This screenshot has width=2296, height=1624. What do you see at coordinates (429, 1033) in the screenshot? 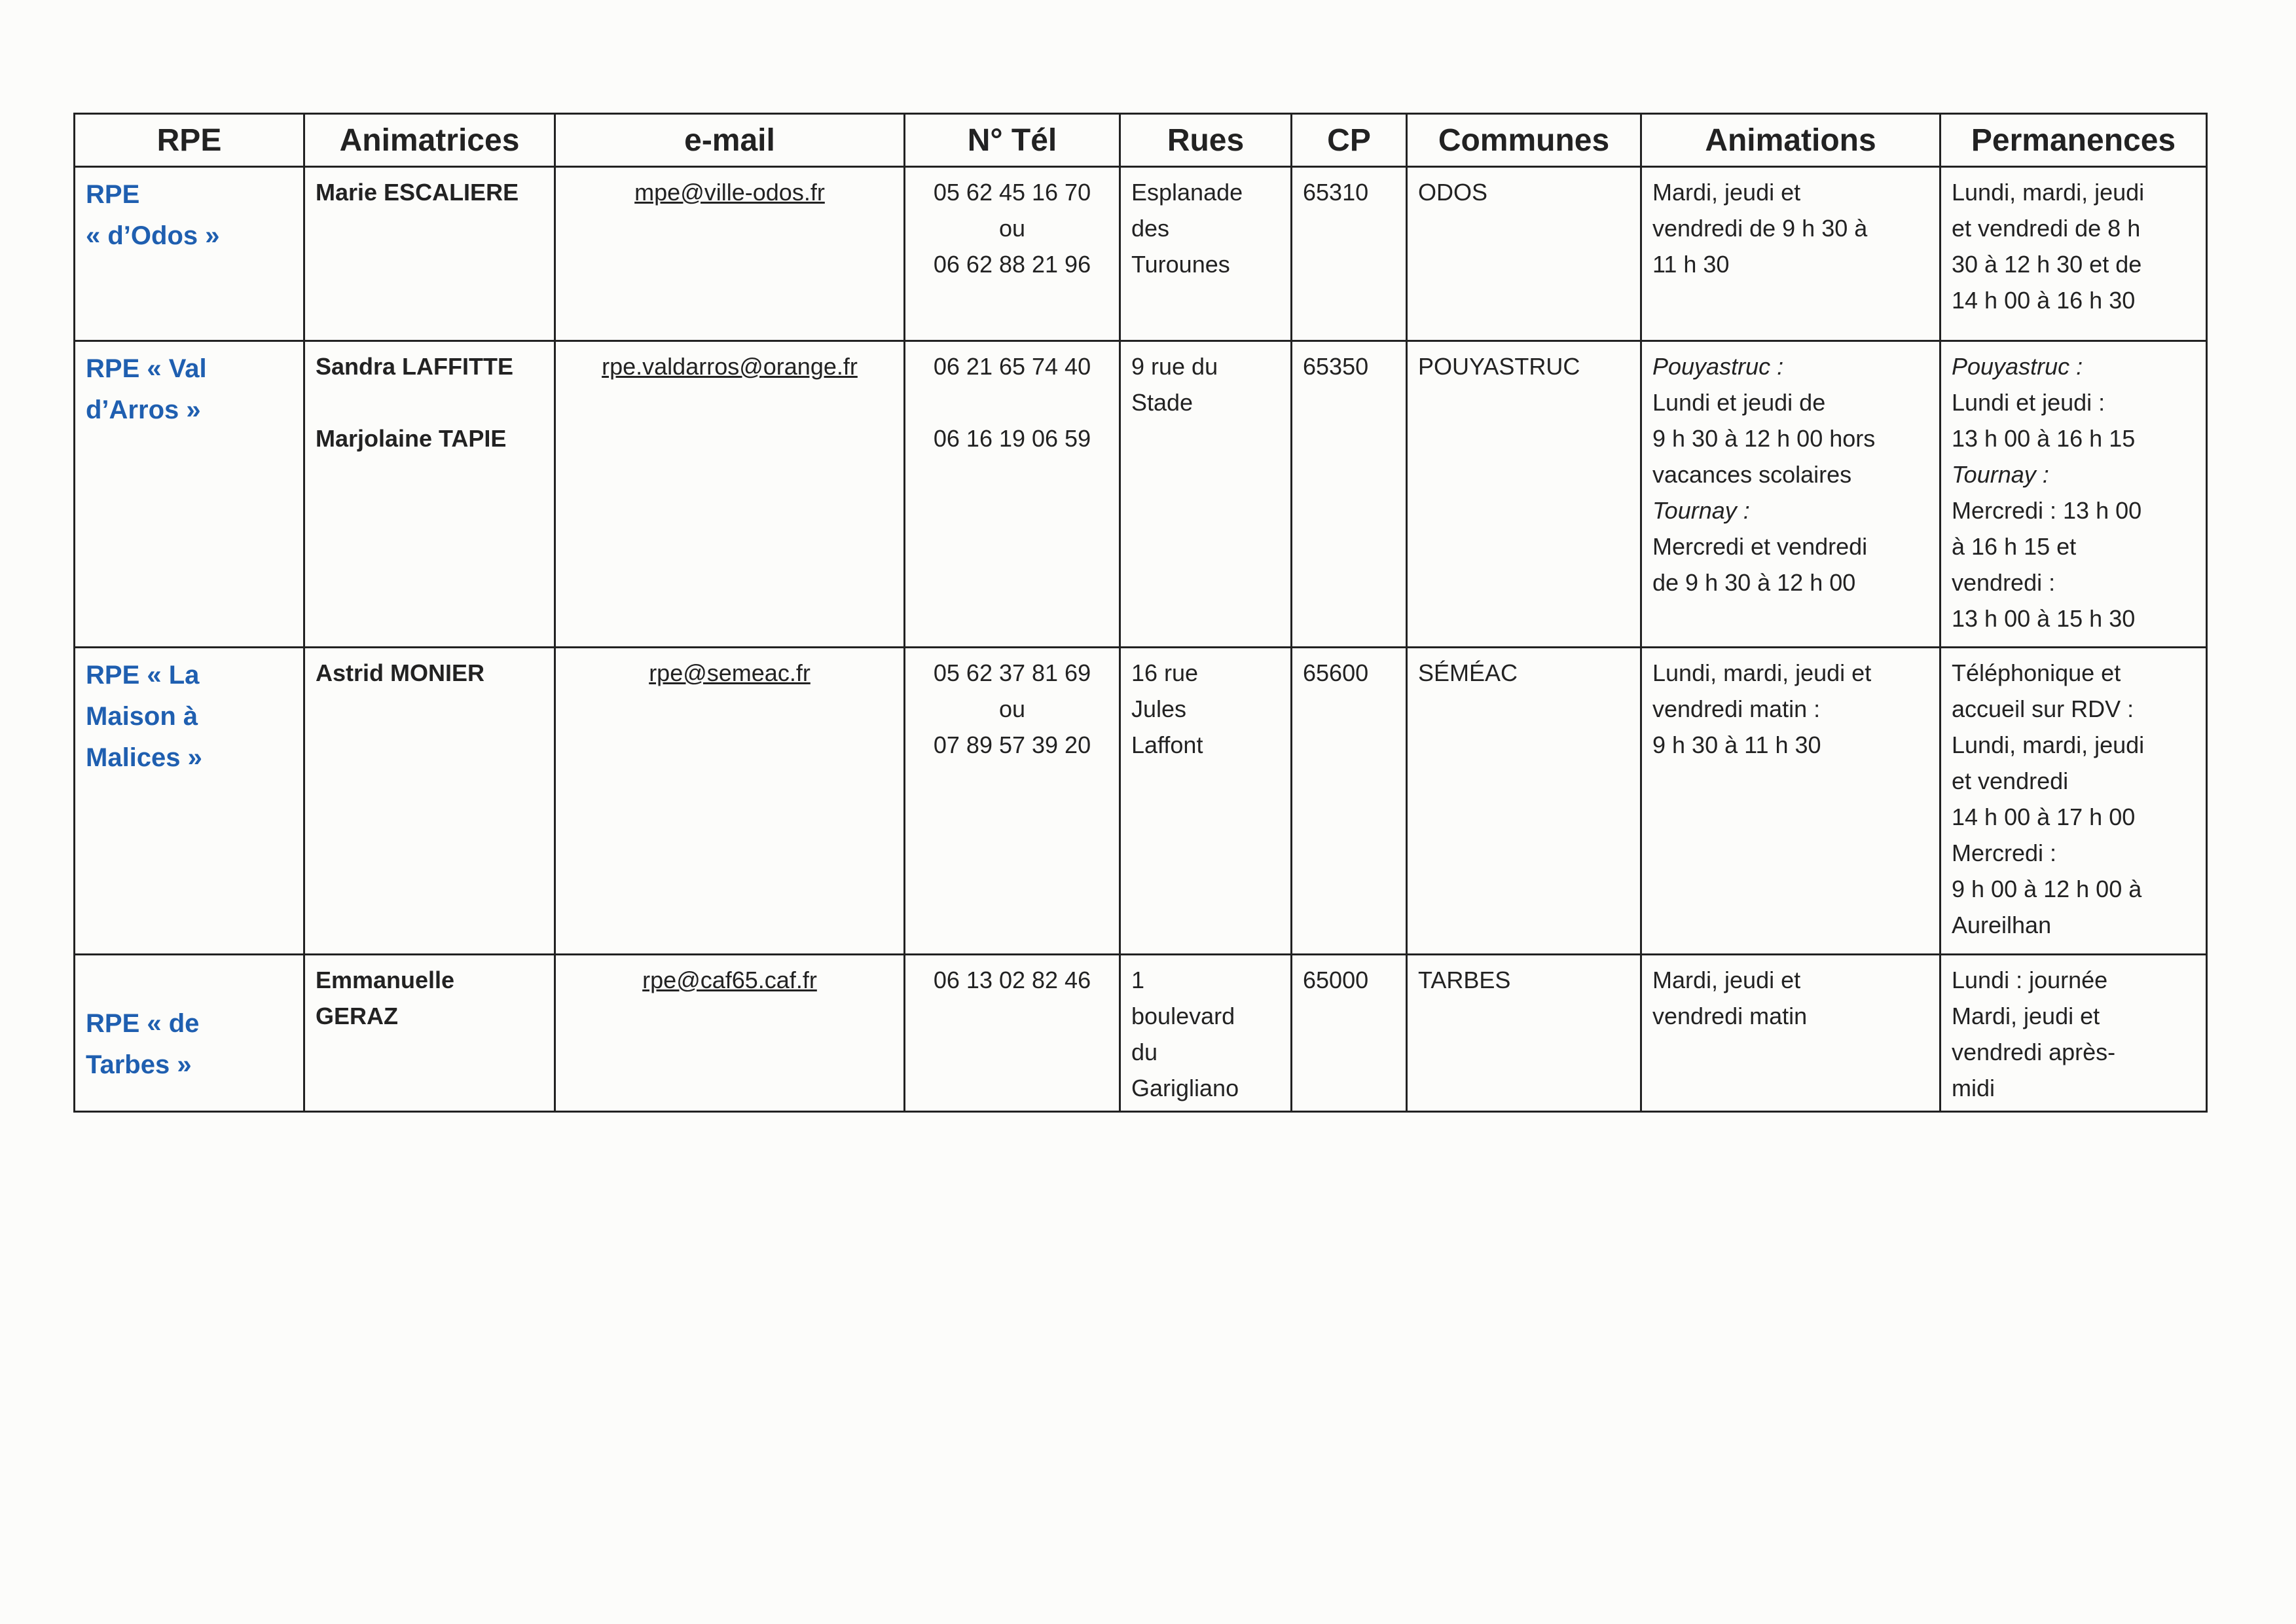
I see `cell-animatrices: Emmanuelle GERAZ` at bounding box center [429, 1033].